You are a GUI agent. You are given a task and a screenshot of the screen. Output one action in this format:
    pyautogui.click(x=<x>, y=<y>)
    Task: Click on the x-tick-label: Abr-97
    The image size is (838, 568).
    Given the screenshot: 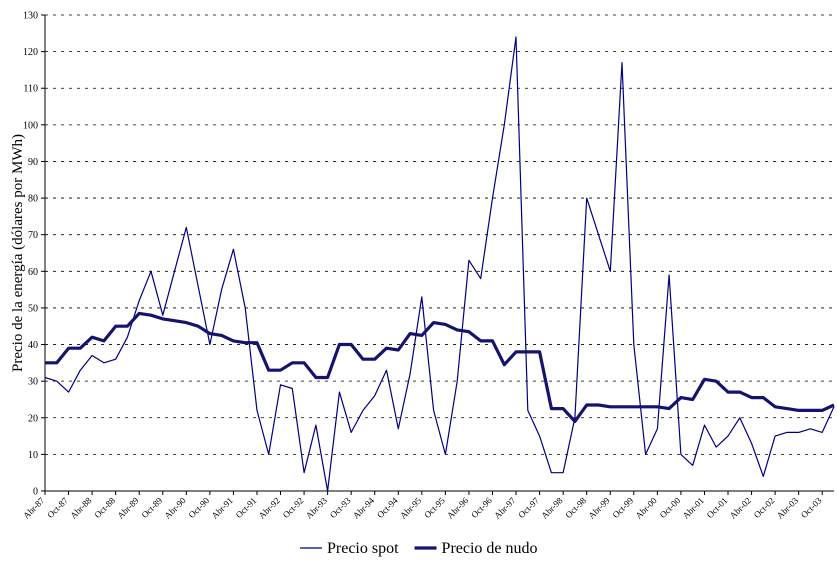 What is the action you would take?
    pyautogui.click(x=505, y=508)
    